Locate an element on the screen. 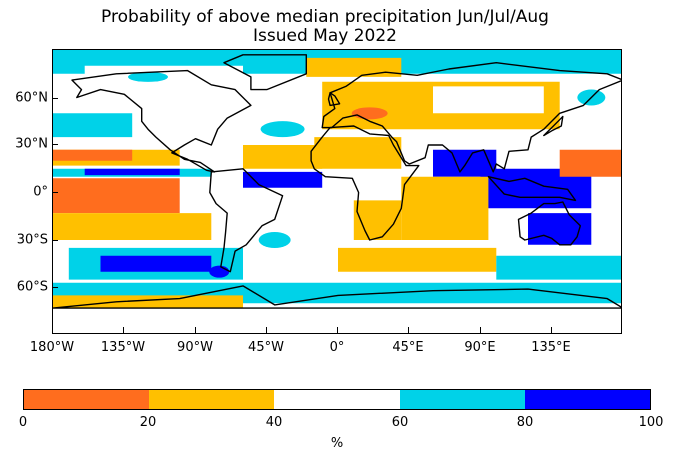  prob-region-spac-yellow is located at coordinates (132, 226).